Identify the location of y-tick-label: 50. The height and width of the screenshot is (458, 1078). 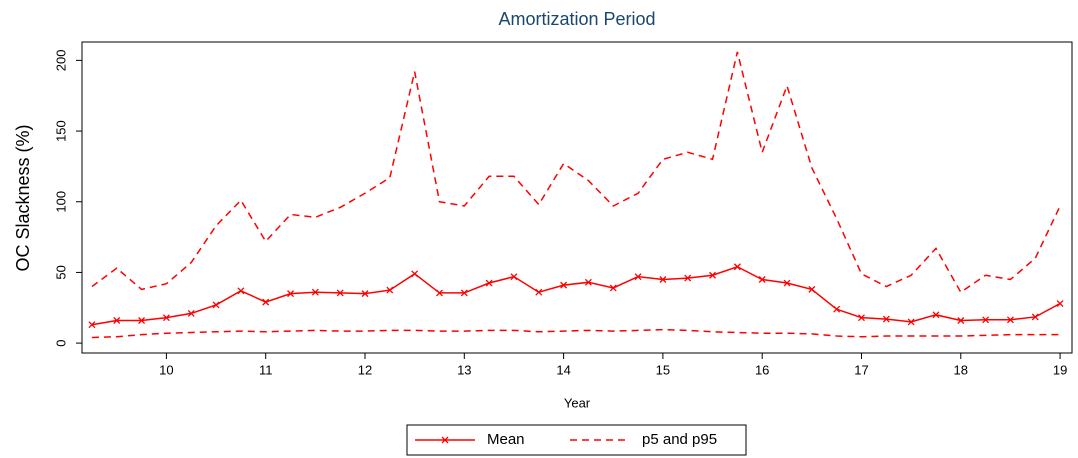
(60, 272).